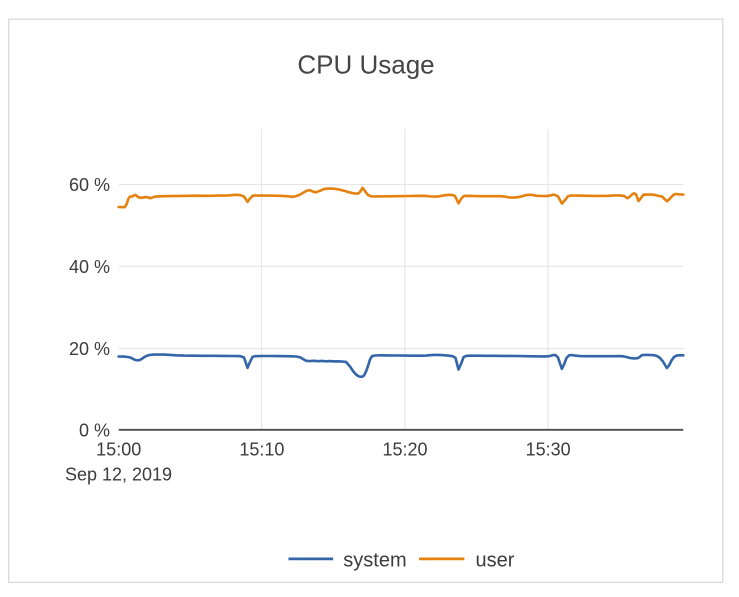 This screenshot has height=597, width=739. What do you see at coordinates (365, 64) in the screenshot?
I see `svg-text: CPU Usage` at bounding box center [365, 64].